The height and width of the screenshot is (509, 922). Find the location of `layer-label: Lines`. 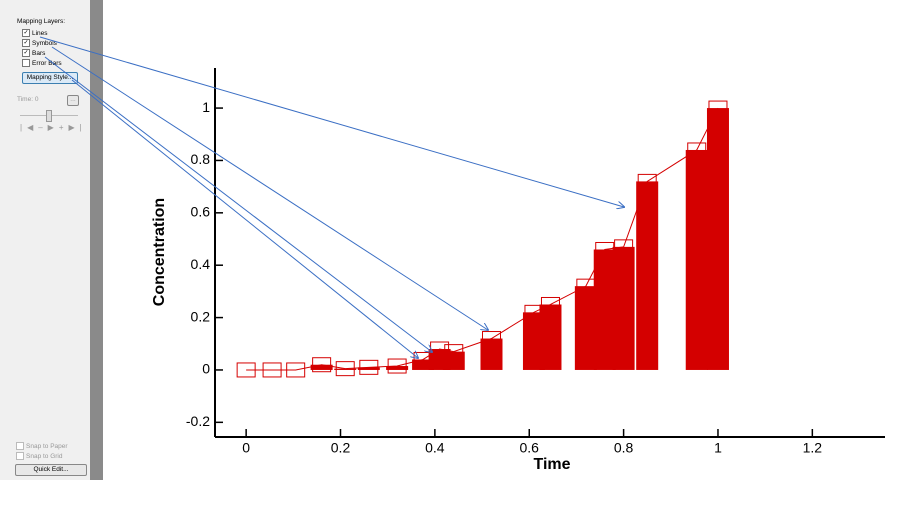

layer-label: Lines is located at coordinates (40, 33).